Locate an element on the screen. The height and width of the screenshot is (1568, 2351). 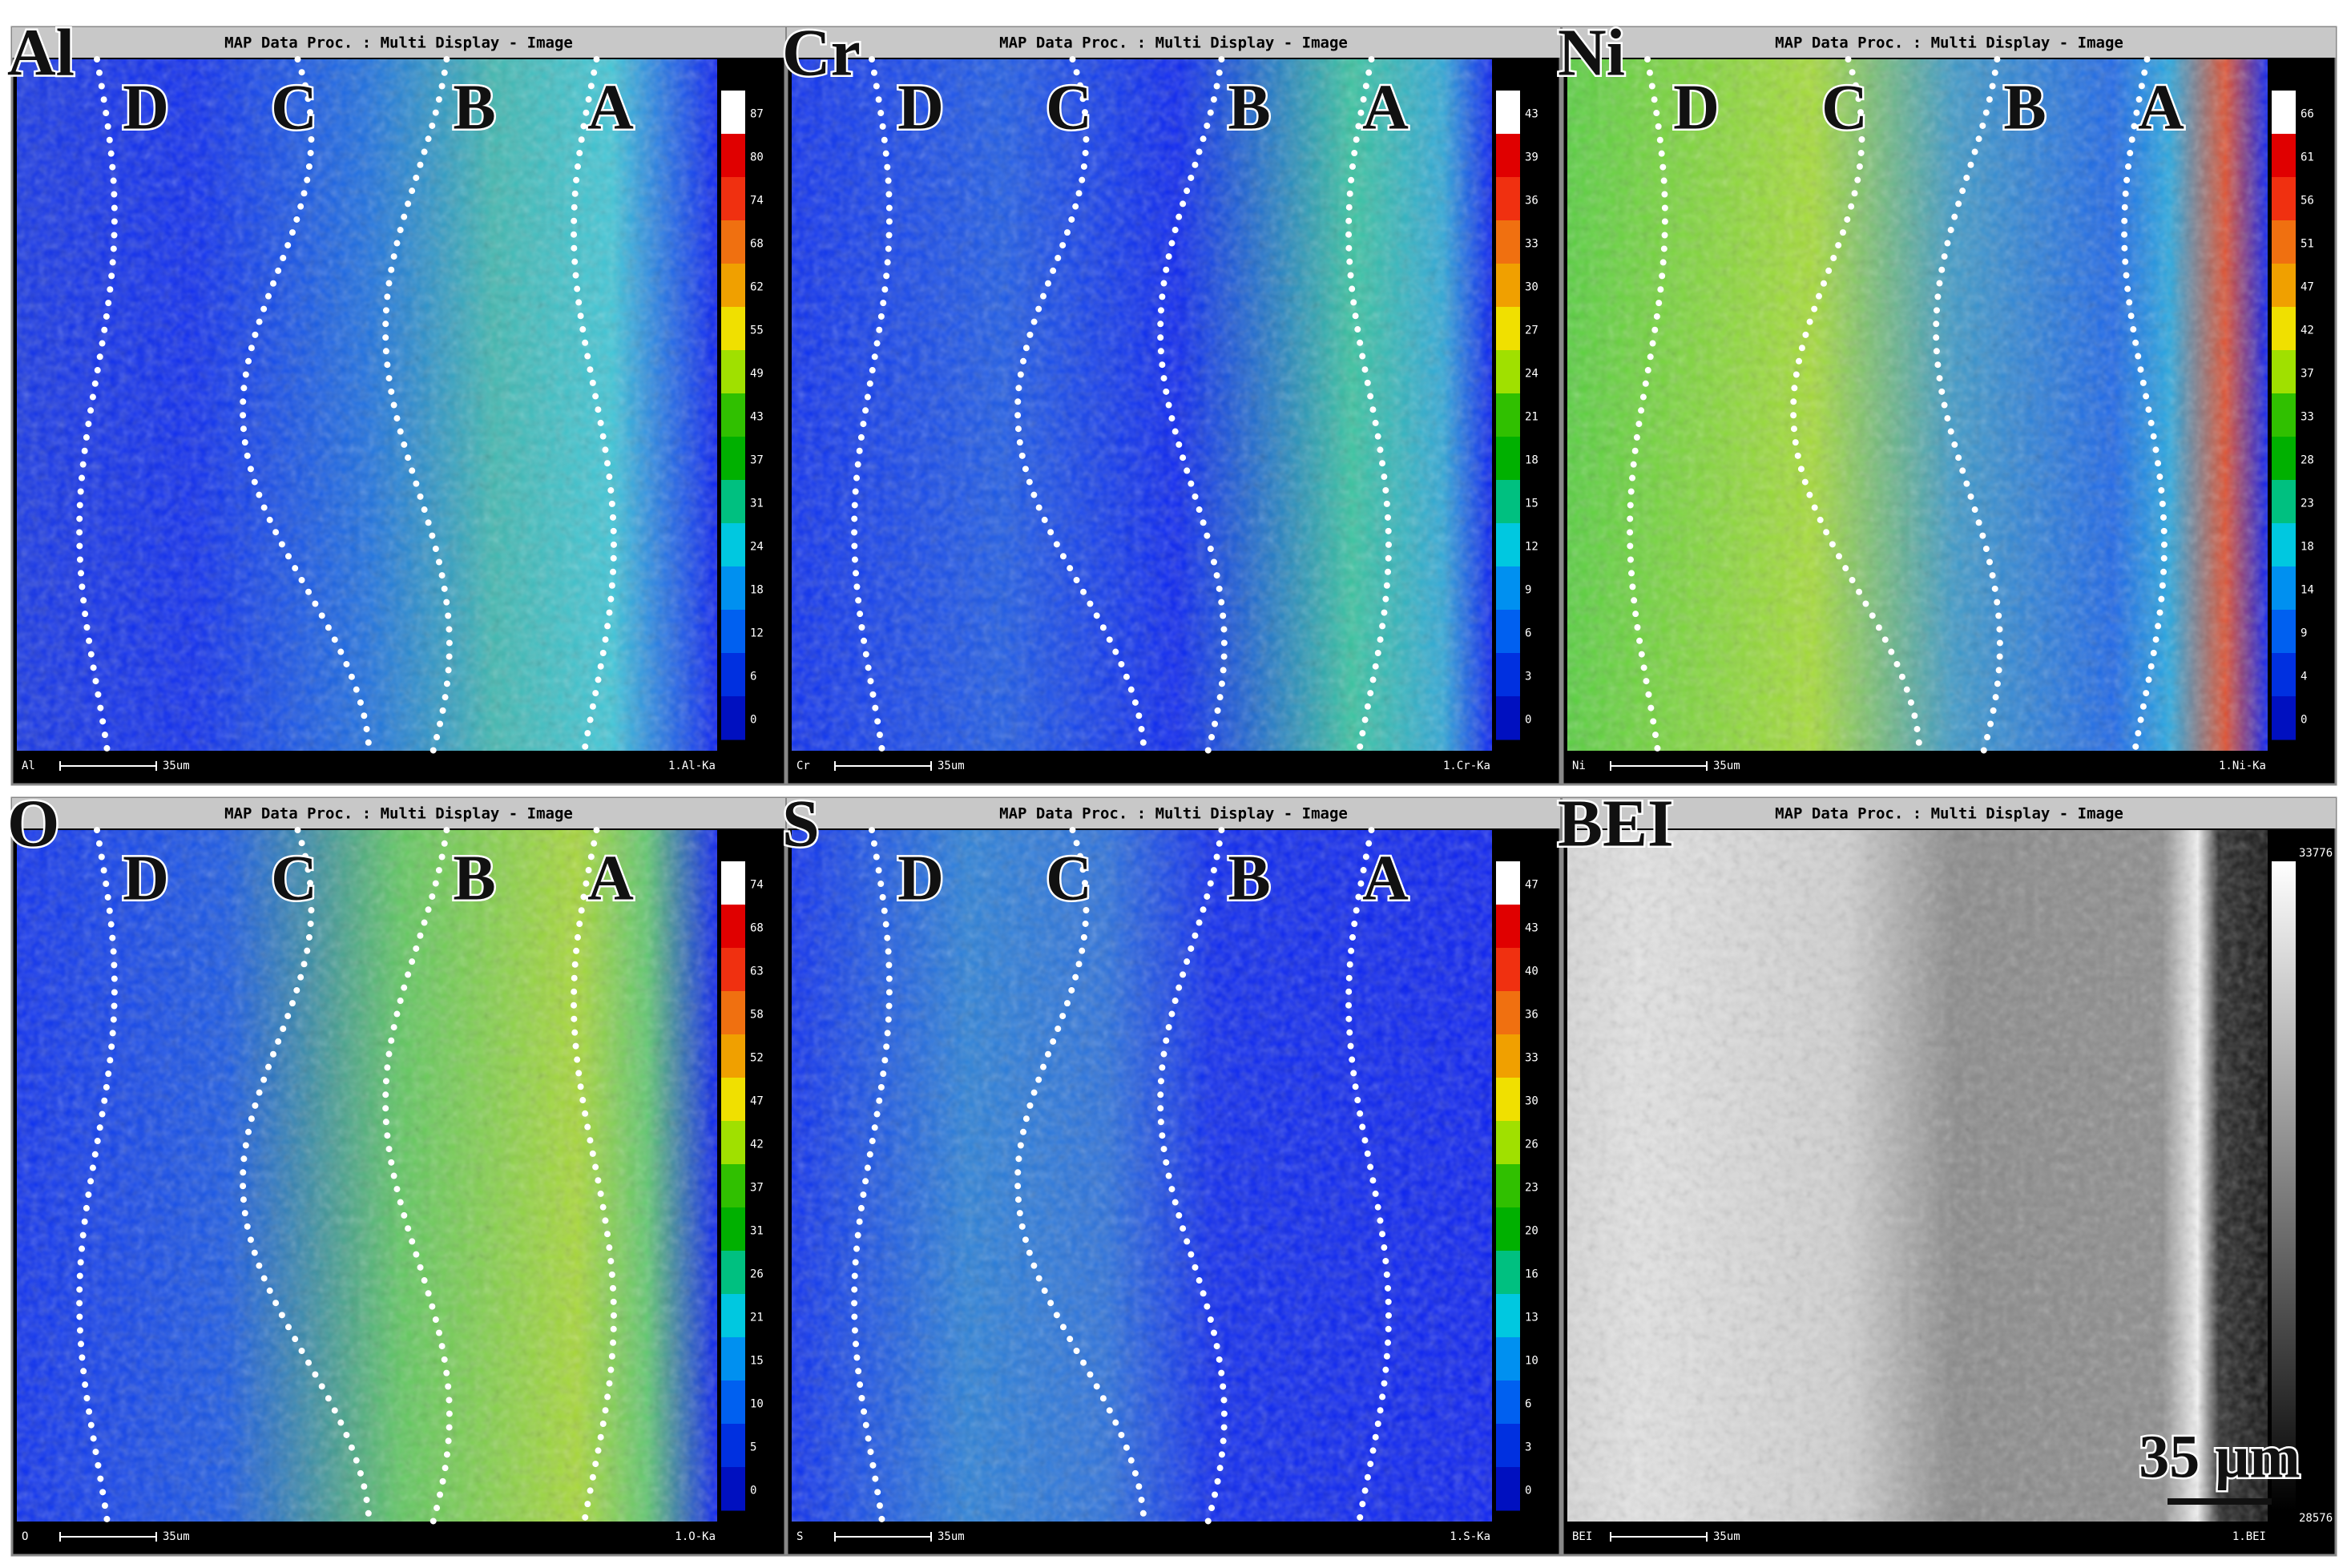
colorbar-tick-label: 80 is located at coordinates (757, 157).